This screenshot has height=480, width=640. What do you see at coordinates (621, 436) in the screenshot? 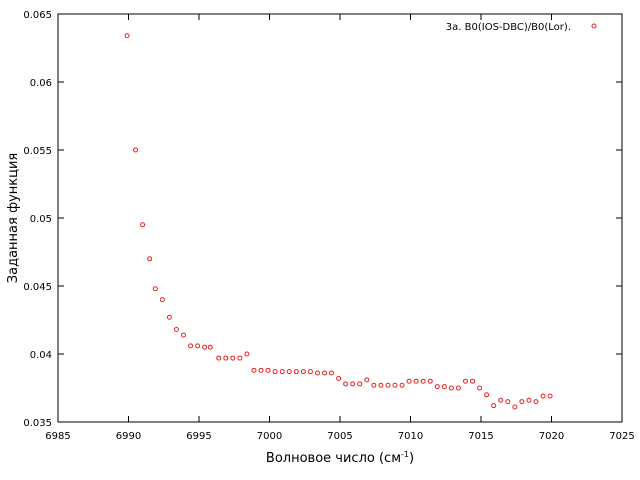
I see `x-tick-label: 7025` at bounding box center [621, 436].